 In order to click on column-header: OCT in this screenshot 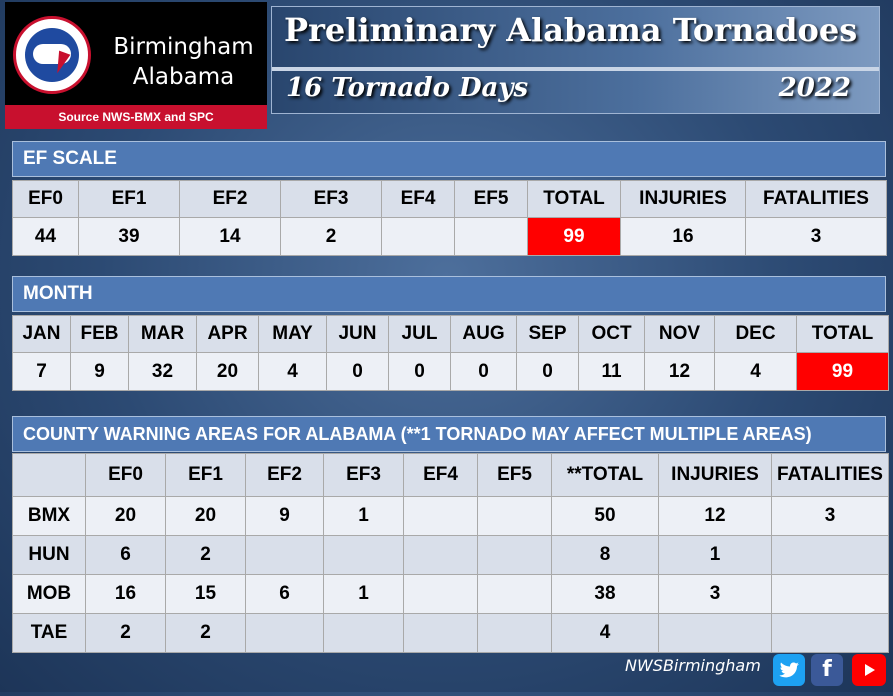, I will do `click(611, 334)`.